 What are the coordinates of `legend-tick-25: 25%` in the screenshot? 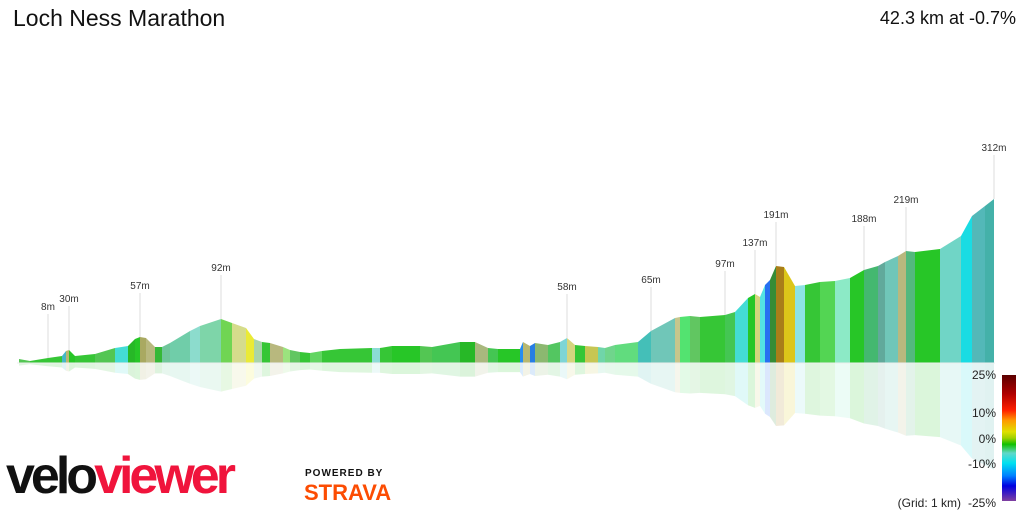 It's located at (983, 375).